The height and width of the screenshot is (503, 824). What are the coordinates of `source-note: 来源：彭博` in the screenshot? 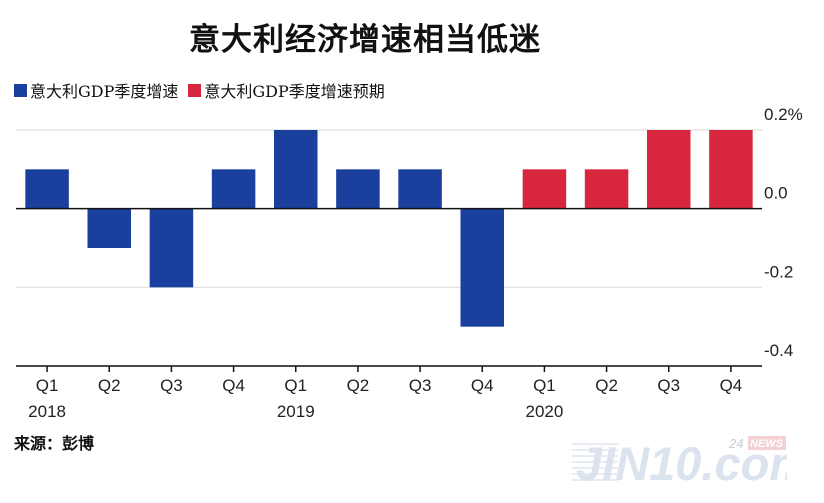 It's located at (54, 443).